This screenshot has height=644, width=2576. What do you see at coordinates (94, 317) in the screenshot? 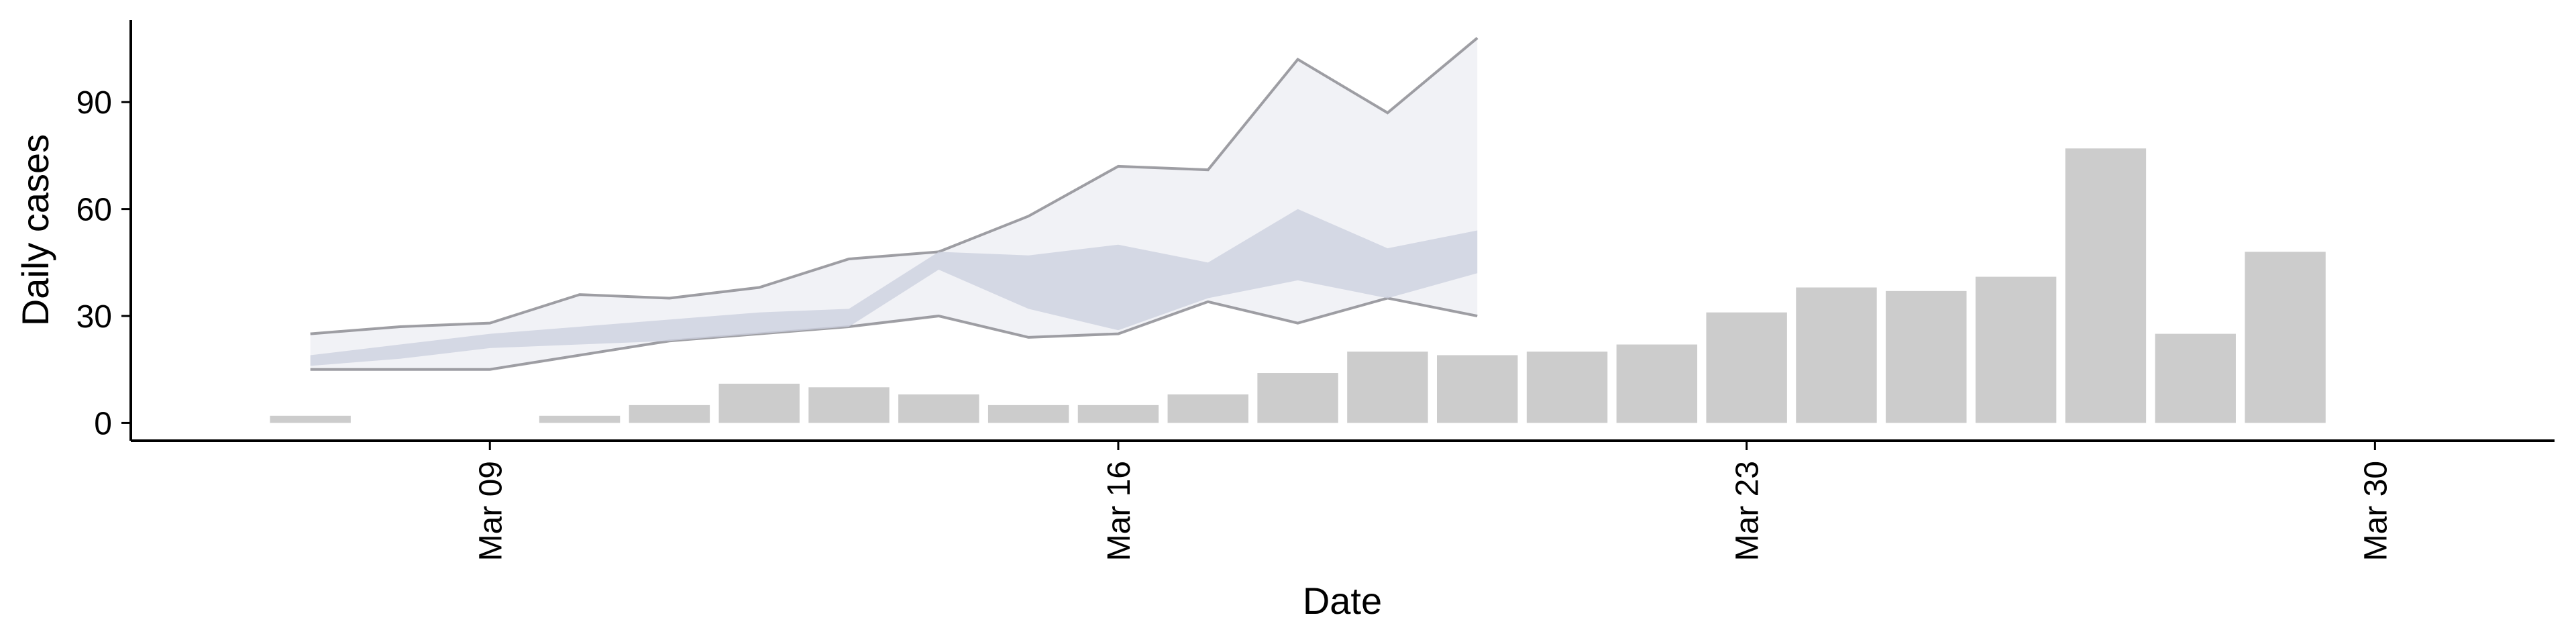
I see `y-tick-label-30: 30` at bounding box center [94, 317].